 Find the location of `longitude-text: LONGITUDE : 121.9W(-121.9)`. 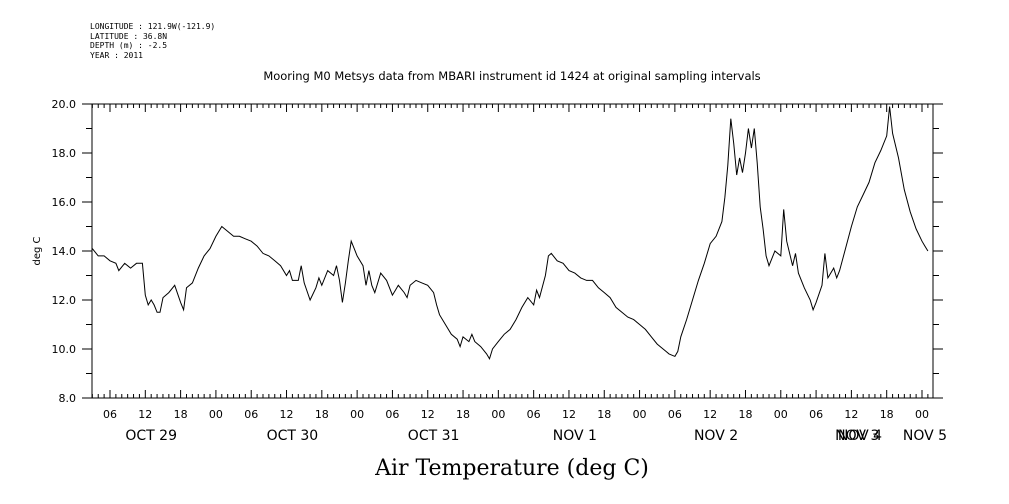

longitude-text: LONGITUDE : 121.9W(-121.9) is located at coordinates (153, 26).